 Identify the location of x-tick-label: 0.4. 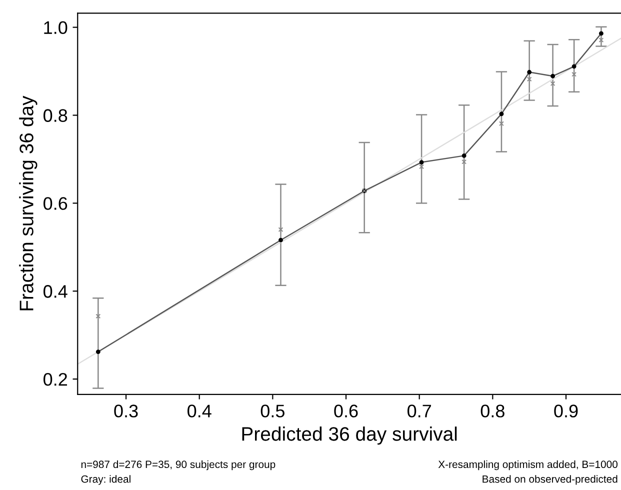
(200, 411).